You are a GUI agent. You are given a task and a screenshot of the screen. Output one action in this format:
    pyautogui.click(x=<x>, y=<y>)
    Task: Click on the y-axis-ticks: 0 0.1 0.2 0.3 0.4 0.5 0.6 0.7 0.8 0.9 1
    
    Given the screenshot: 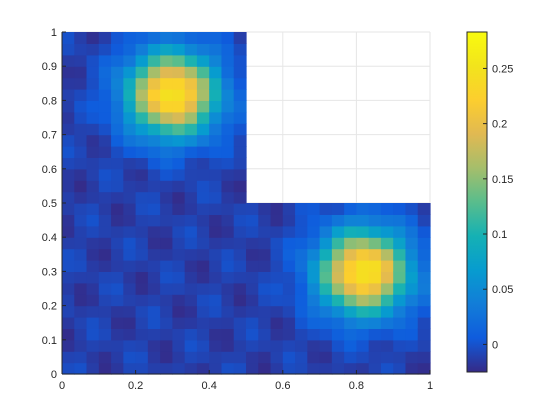 What is the action you would take?
    pyautogui.click(x=54, y=204)
    